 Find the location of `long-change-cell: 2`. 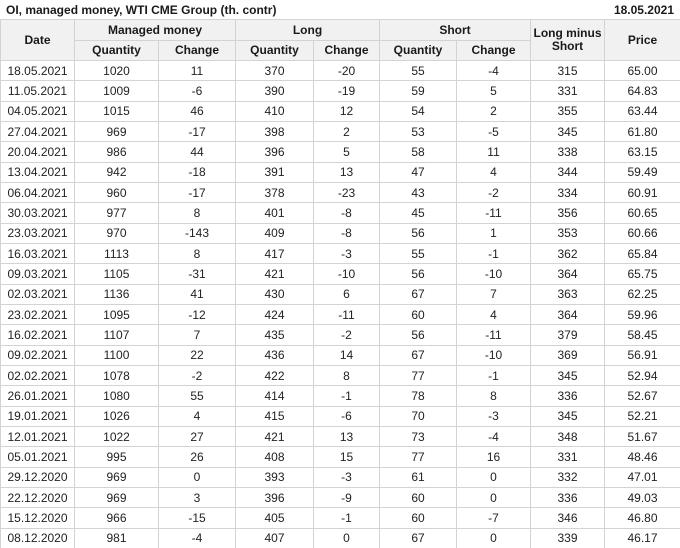

long-change-cell: 2 is located at coordinates (346, 131).